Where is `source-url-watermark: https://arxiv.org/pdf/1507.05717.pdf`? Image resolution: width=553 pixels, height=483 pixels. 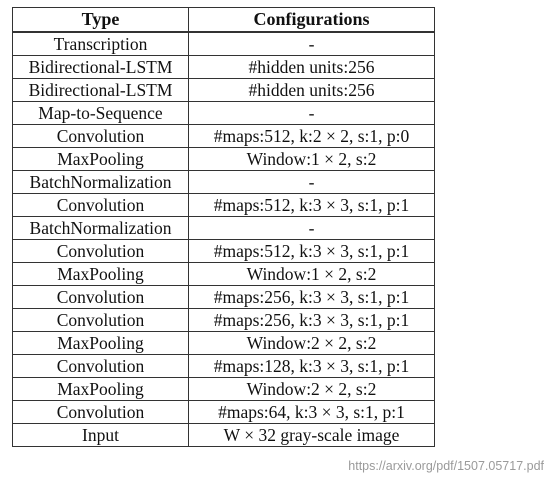
source-url-watermark: https://arxiv.org/pdf/1507.05717.pdf is located at coordinates (446, 466).